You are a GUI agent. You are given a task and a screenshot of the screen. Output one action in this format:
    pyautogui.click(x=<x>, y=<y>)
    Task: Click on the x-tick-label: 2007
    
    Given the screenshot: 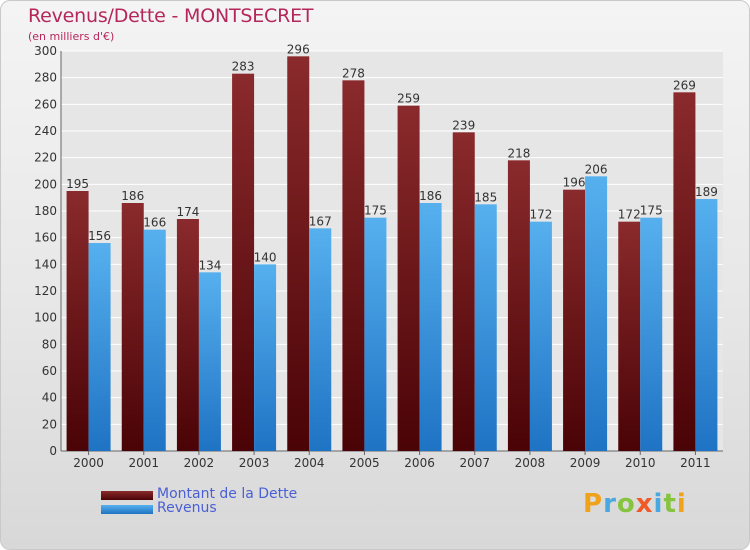 What is the action you would take?
    pyautogui.click(x=474, y=463)
    